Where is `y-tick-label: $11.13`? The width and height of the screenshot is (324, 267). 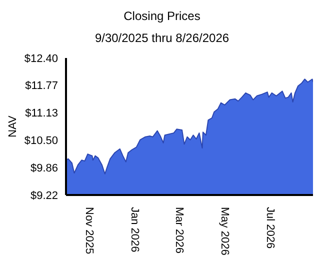
y-tick-label: $11.13 is located at coordinates (41, 114).